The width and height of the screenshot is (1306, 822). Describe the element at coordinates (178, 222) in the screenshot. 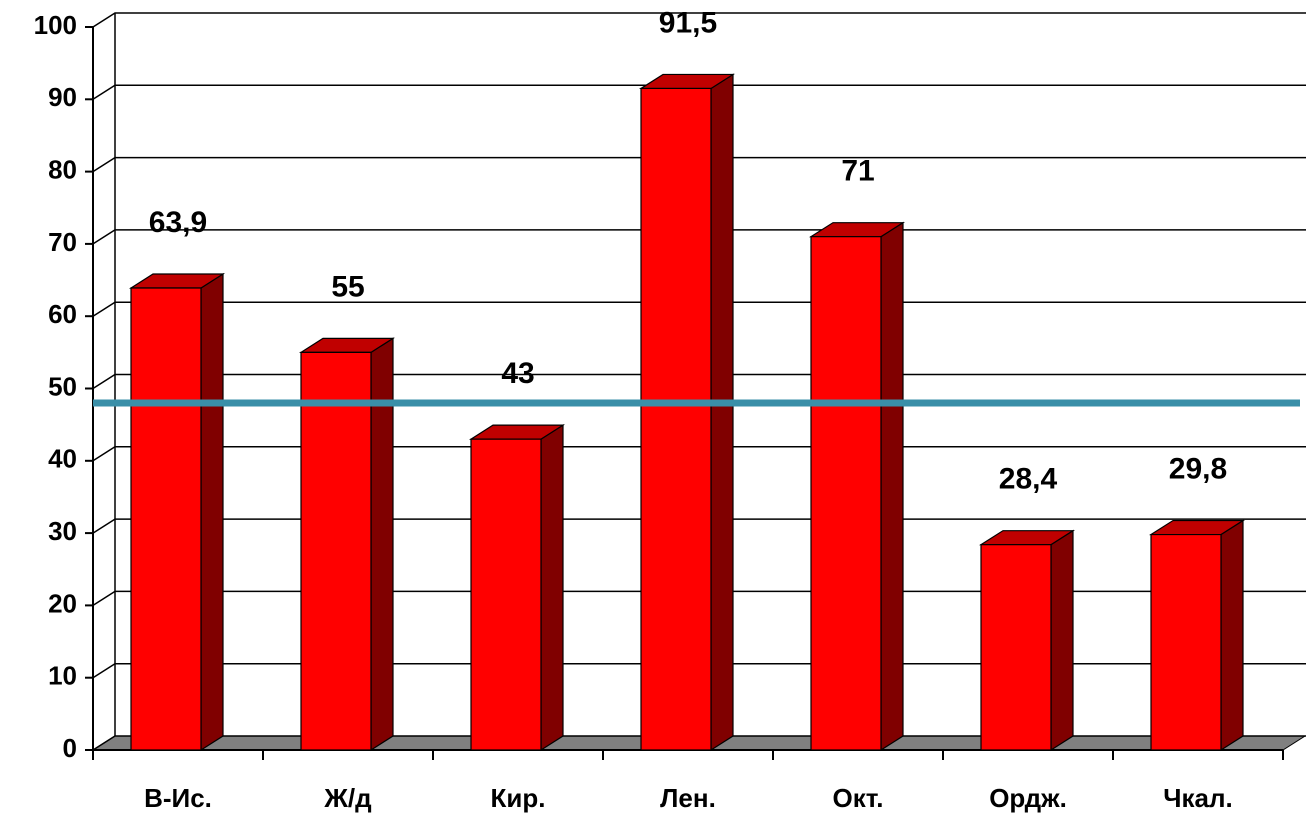

I see `data-label: 63,9` at that location.